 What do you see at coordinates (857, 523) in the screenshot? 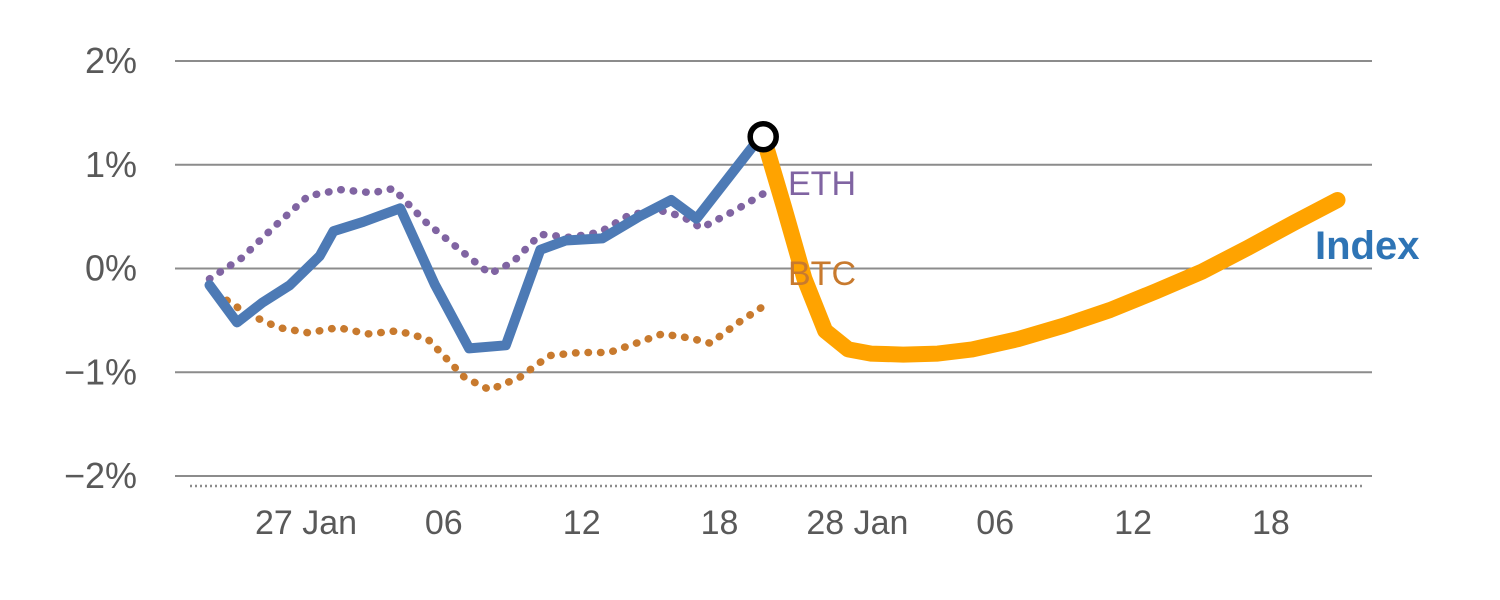
I see `x-tick-label: 28 Jan` at bounding box center [857, 523].